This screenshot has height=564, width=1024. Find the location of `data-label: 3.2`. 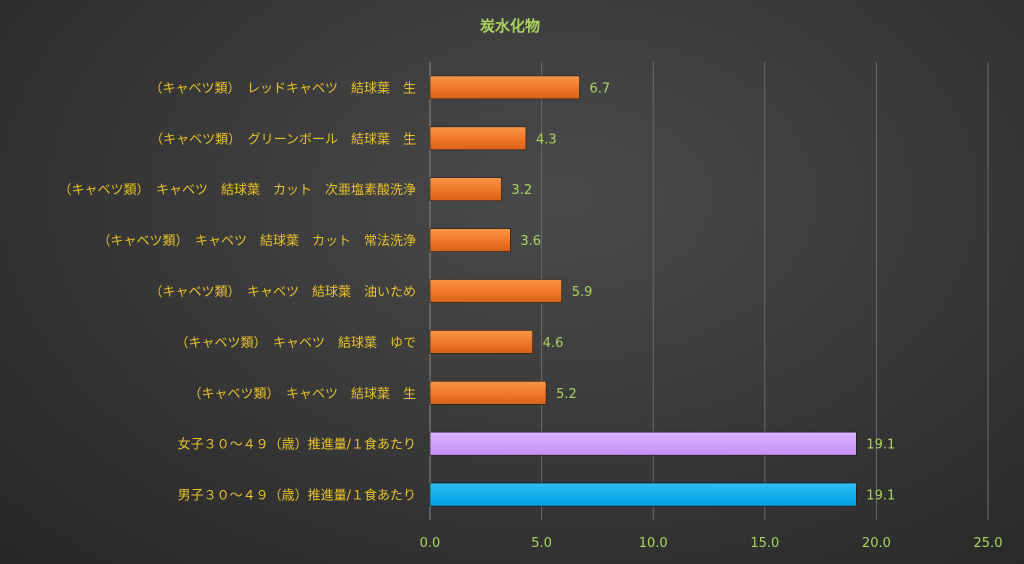

data-label: 3.2 is located at coordinates (521, 190).